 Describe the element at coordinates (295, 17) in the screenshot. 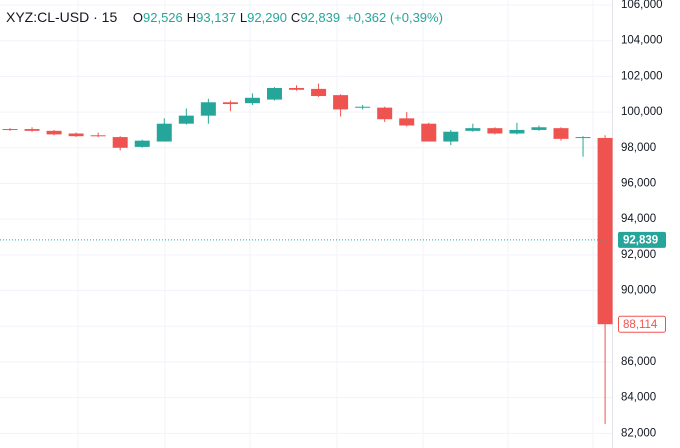

I see `ohlc-key: C` at that location.